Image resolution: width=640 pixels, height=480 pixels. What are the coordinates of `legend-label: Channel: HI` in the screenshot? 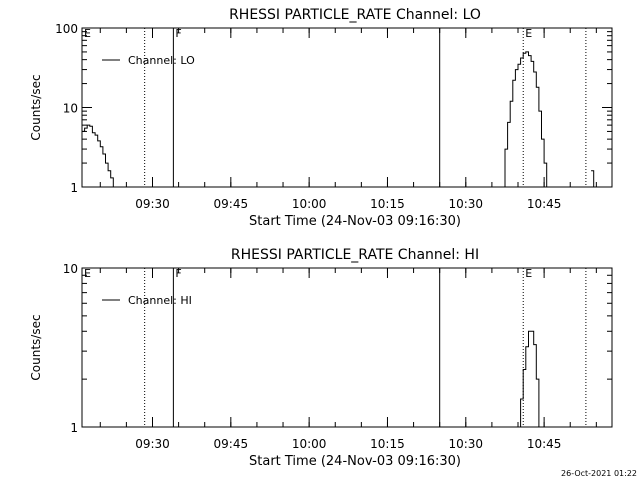 It's located at (160, 300).